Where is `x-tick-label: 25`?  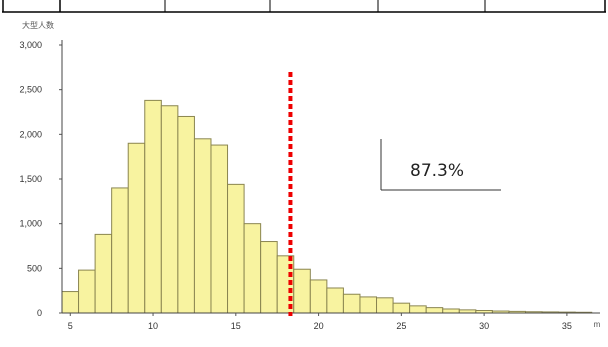 x-tick-label: 25 is located at coordinates (401, 326).